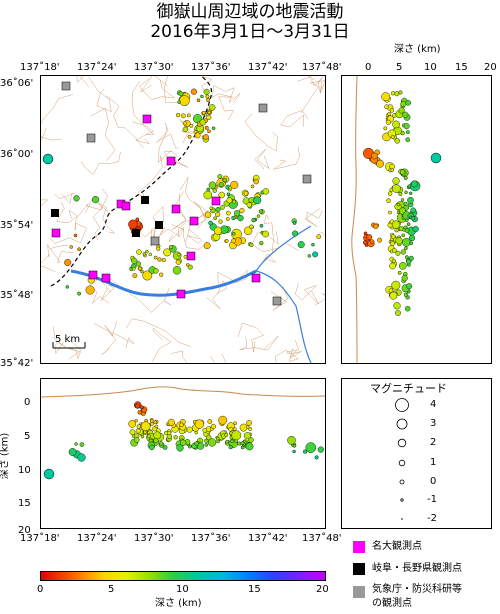  Describe the element at coordinates (211, 67) in the screenshot. I see `map-x-tick: 137˚36'` at that location.